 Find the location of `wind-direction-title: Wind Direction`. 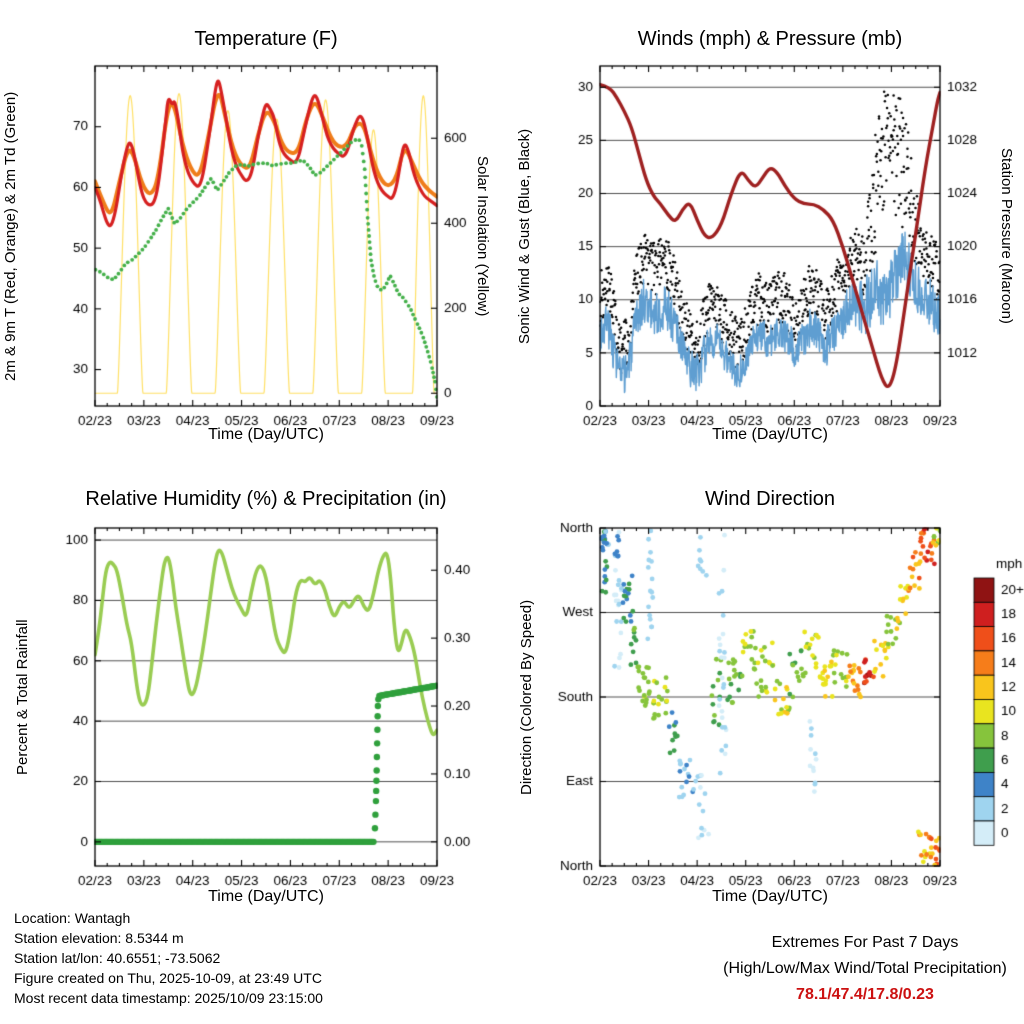

wind-direction-title: Wind Direction is located at coordinates (770, 499).